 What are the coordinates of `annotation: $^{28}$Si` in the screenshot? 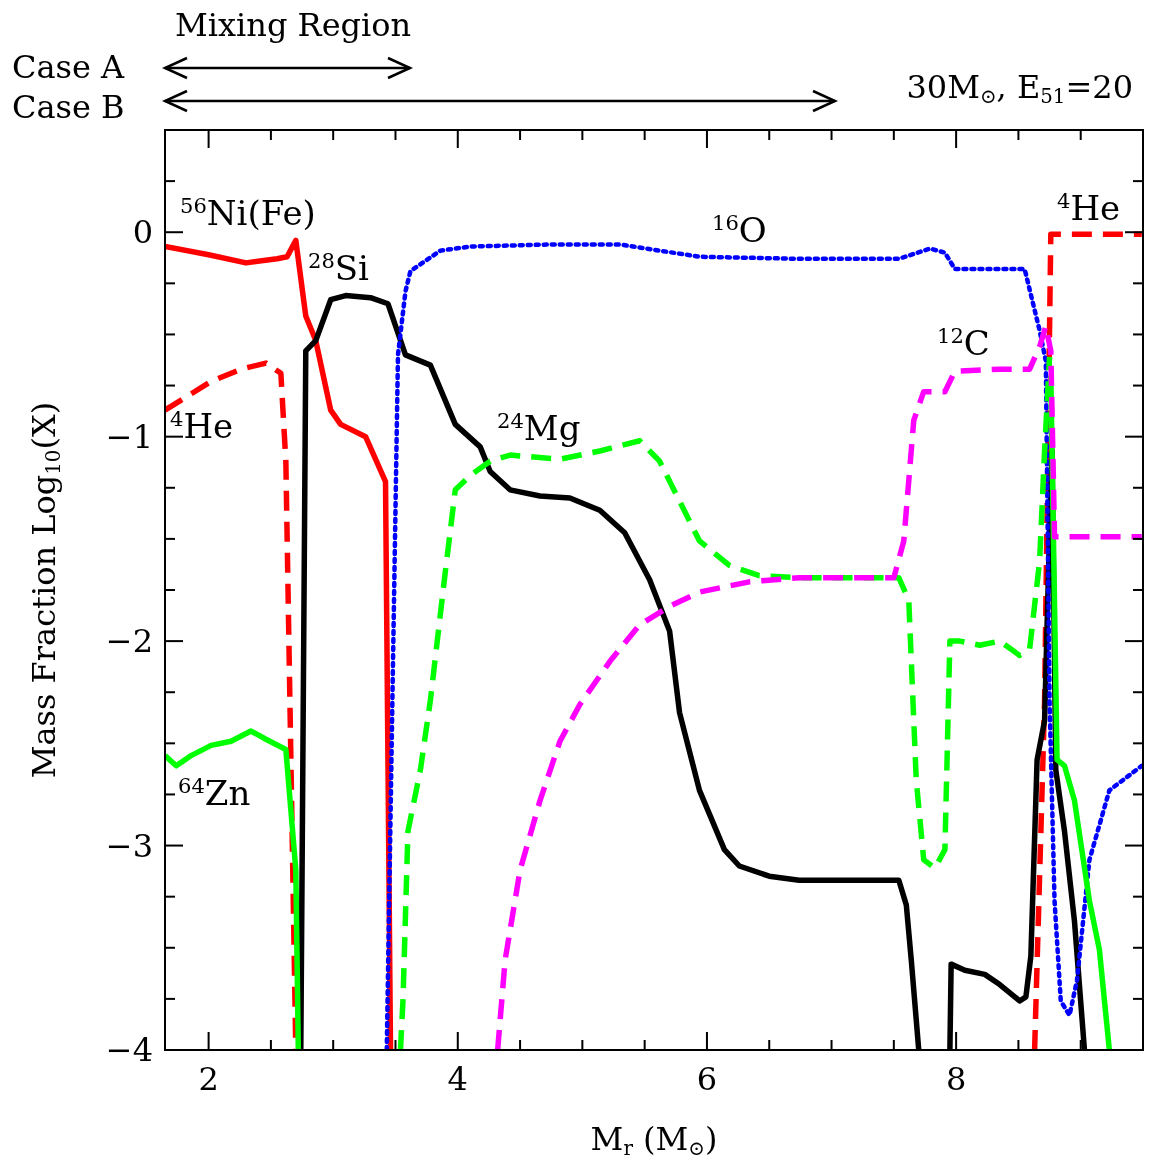 It's located at (339, 268).